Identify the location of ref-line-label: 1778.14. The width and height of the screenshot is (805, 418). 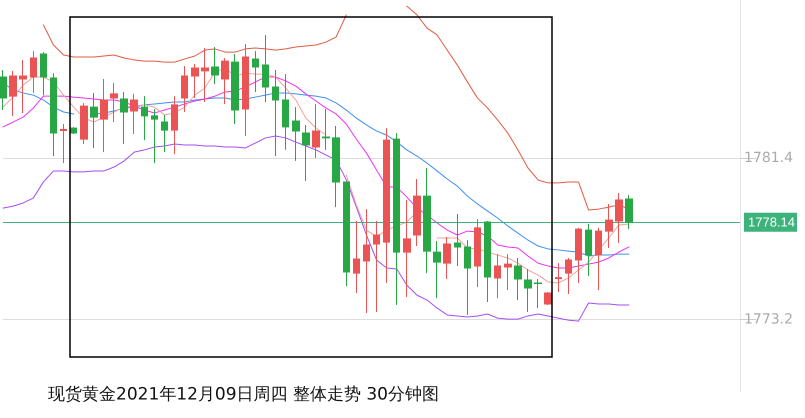
(771, 222).